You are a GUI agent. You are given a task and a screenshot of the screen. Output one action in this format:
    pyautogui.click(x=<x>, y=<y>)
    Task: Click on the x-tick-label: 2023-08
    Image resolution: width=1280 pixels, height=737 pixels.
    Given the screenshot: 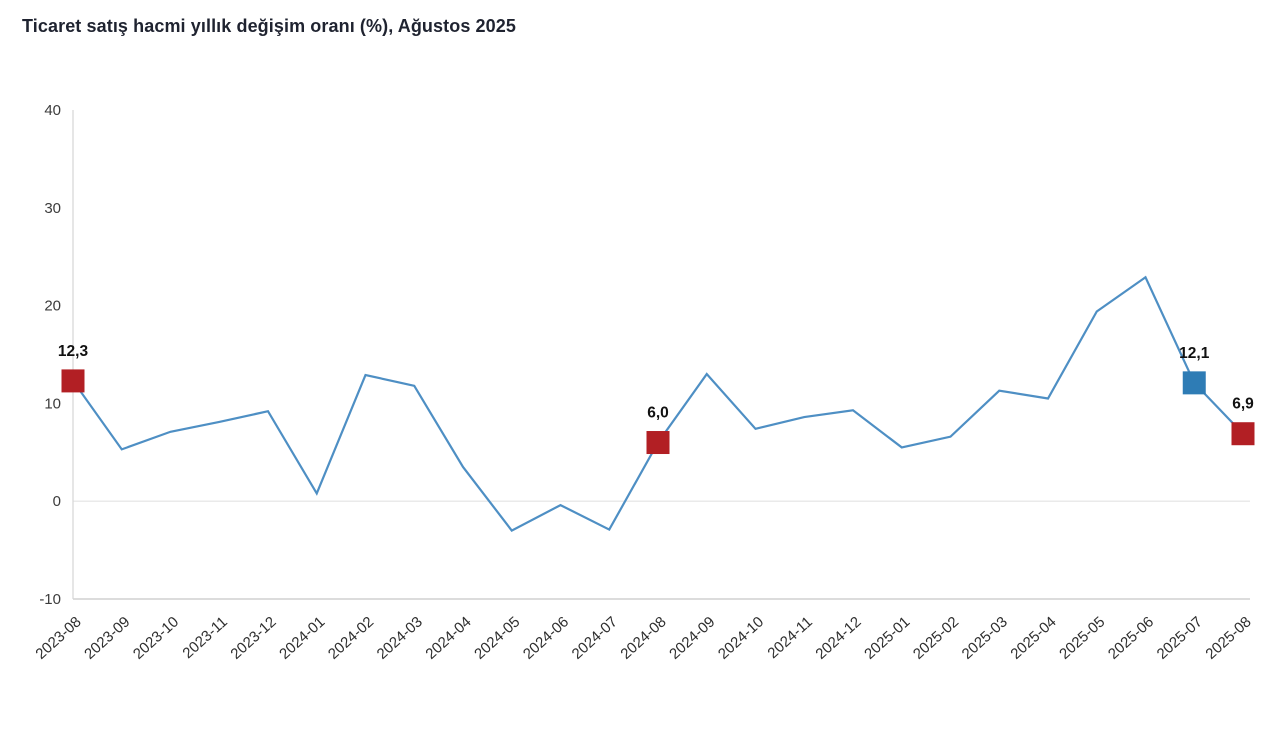 What is the action you would take?
    pyautogui.click(x=58, y=637)
    